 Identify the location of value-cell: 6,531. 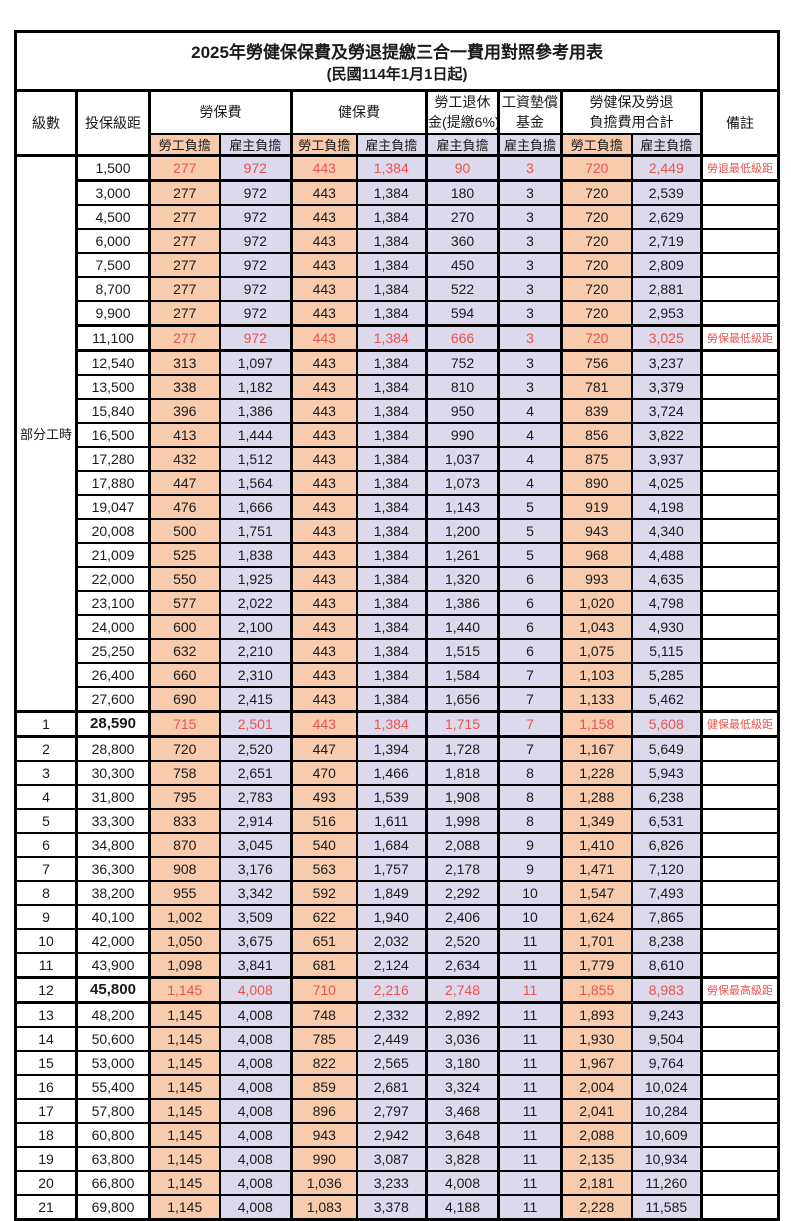
(666, 820).